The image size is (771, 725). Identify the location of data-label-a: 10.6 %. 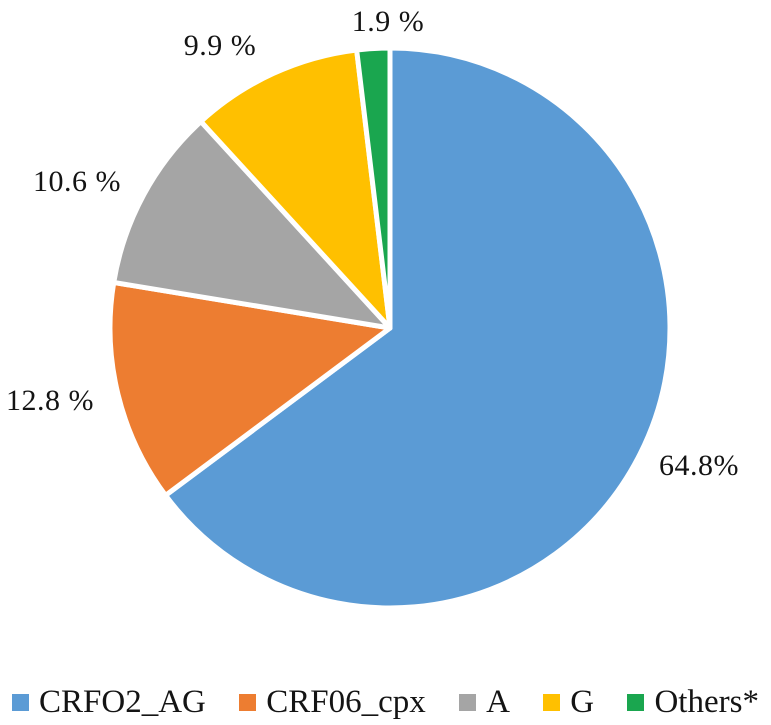
(77, 181).